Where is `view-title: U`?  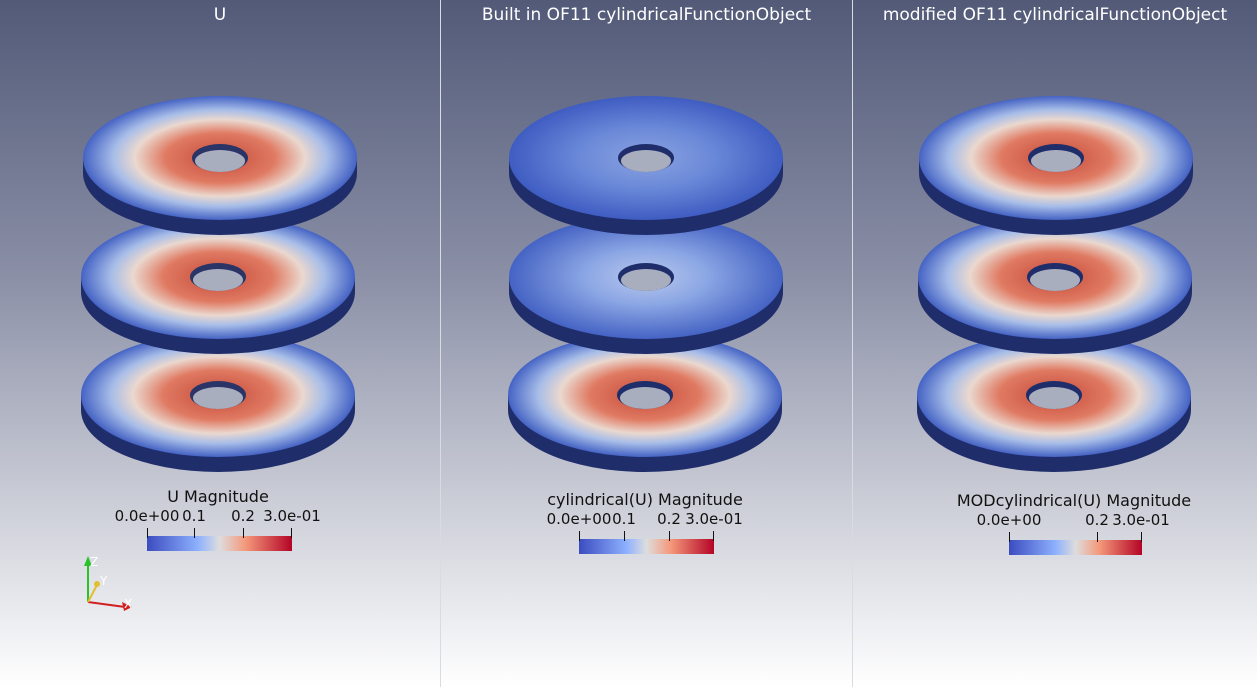 view-title: U is located at coordinates (220, 15).